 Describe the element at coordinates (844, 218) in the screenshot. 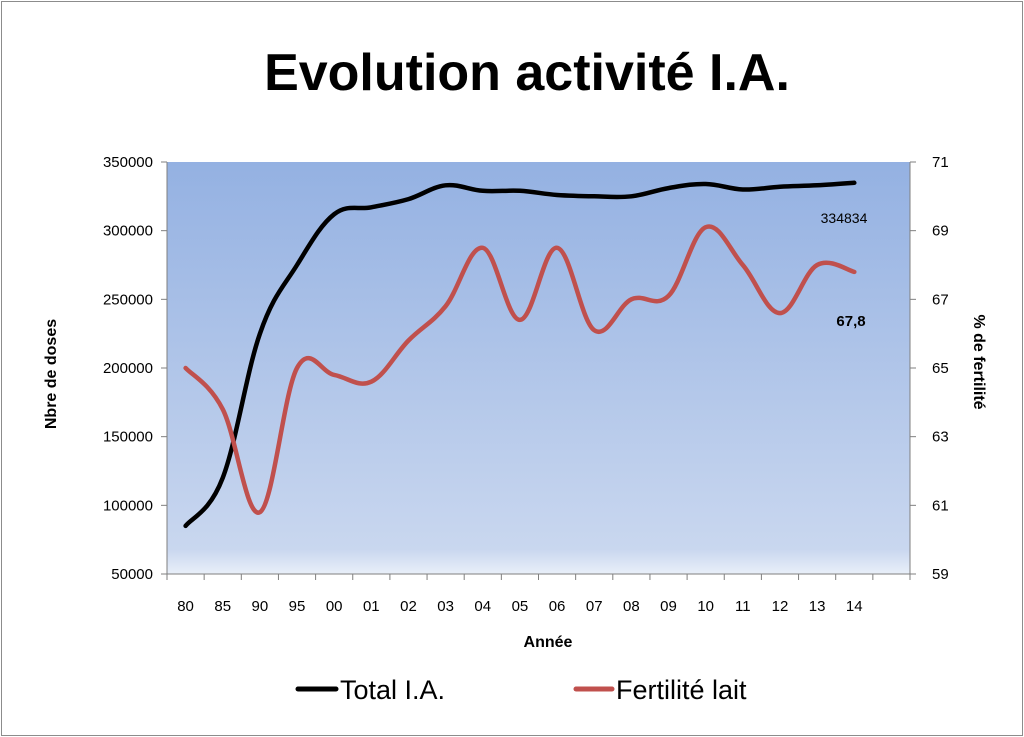

I see `data-label-total-last: 334834` at that location.